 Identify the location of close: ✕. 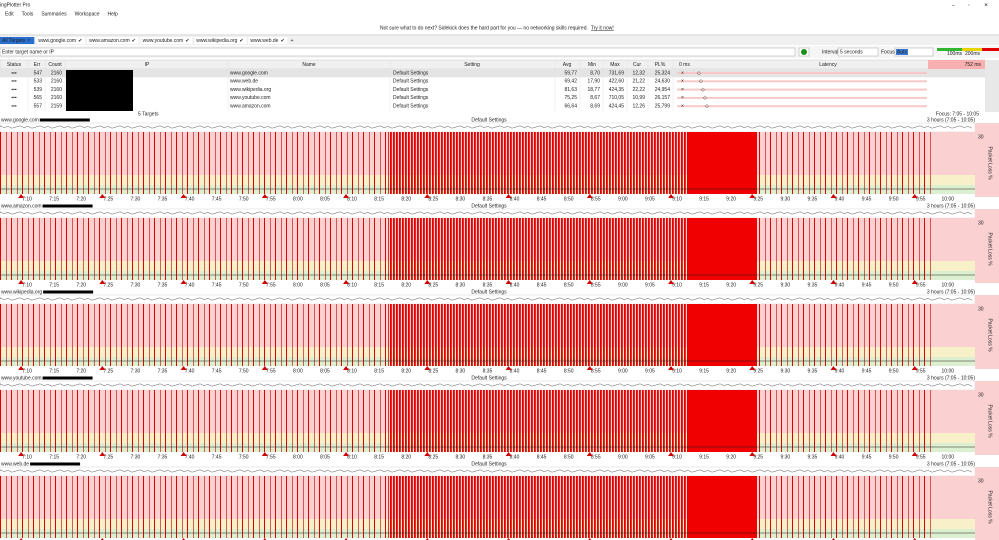
(986, 5).